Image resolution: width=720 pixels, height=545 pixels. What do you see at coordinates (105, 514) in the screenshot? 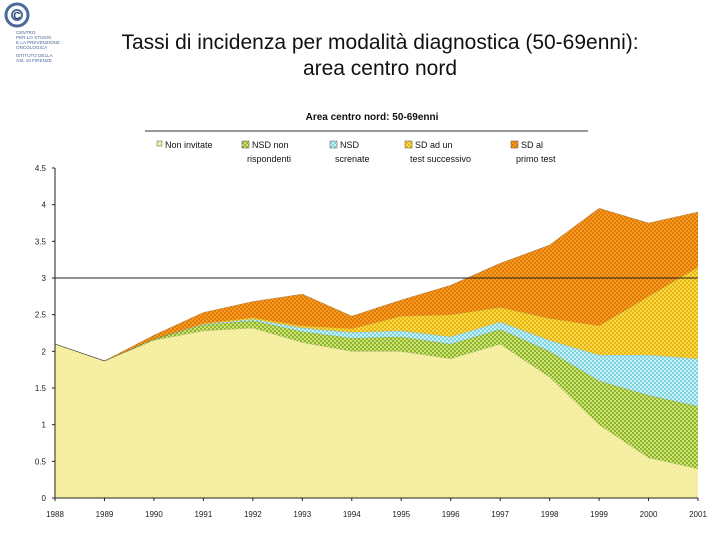
I see `x-tick-label: 1989` at bounding box center [105, 514].